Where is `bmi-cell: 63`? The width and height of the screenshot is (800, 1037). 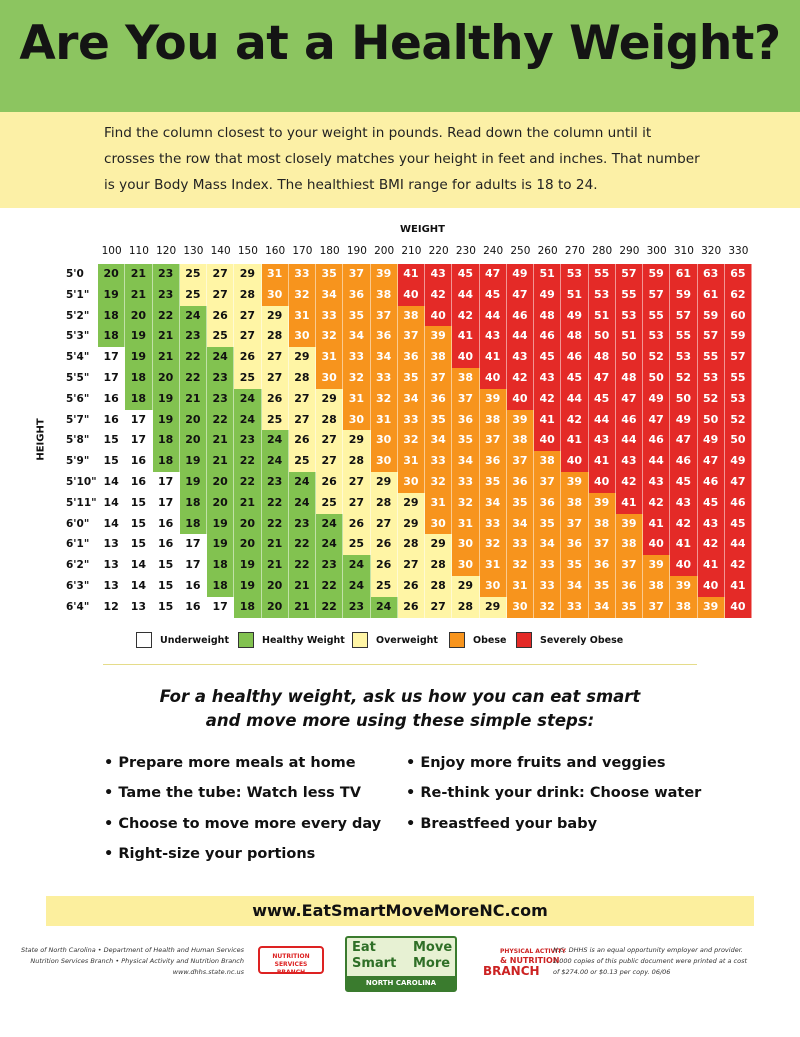 bmi-cell: 63 is located at coordinates (711, 274).